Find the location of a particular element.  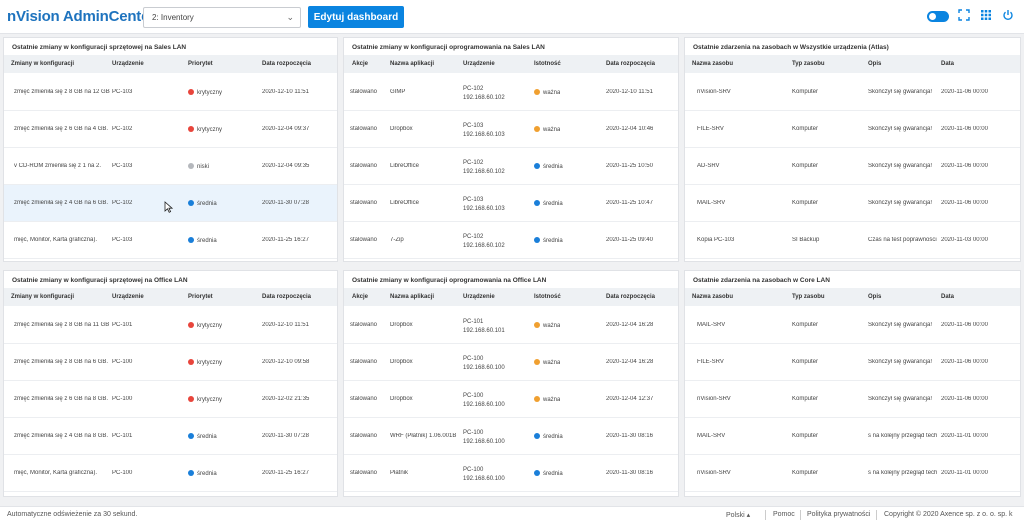

priority-cell: średnia is located at coordinates (223, 240).